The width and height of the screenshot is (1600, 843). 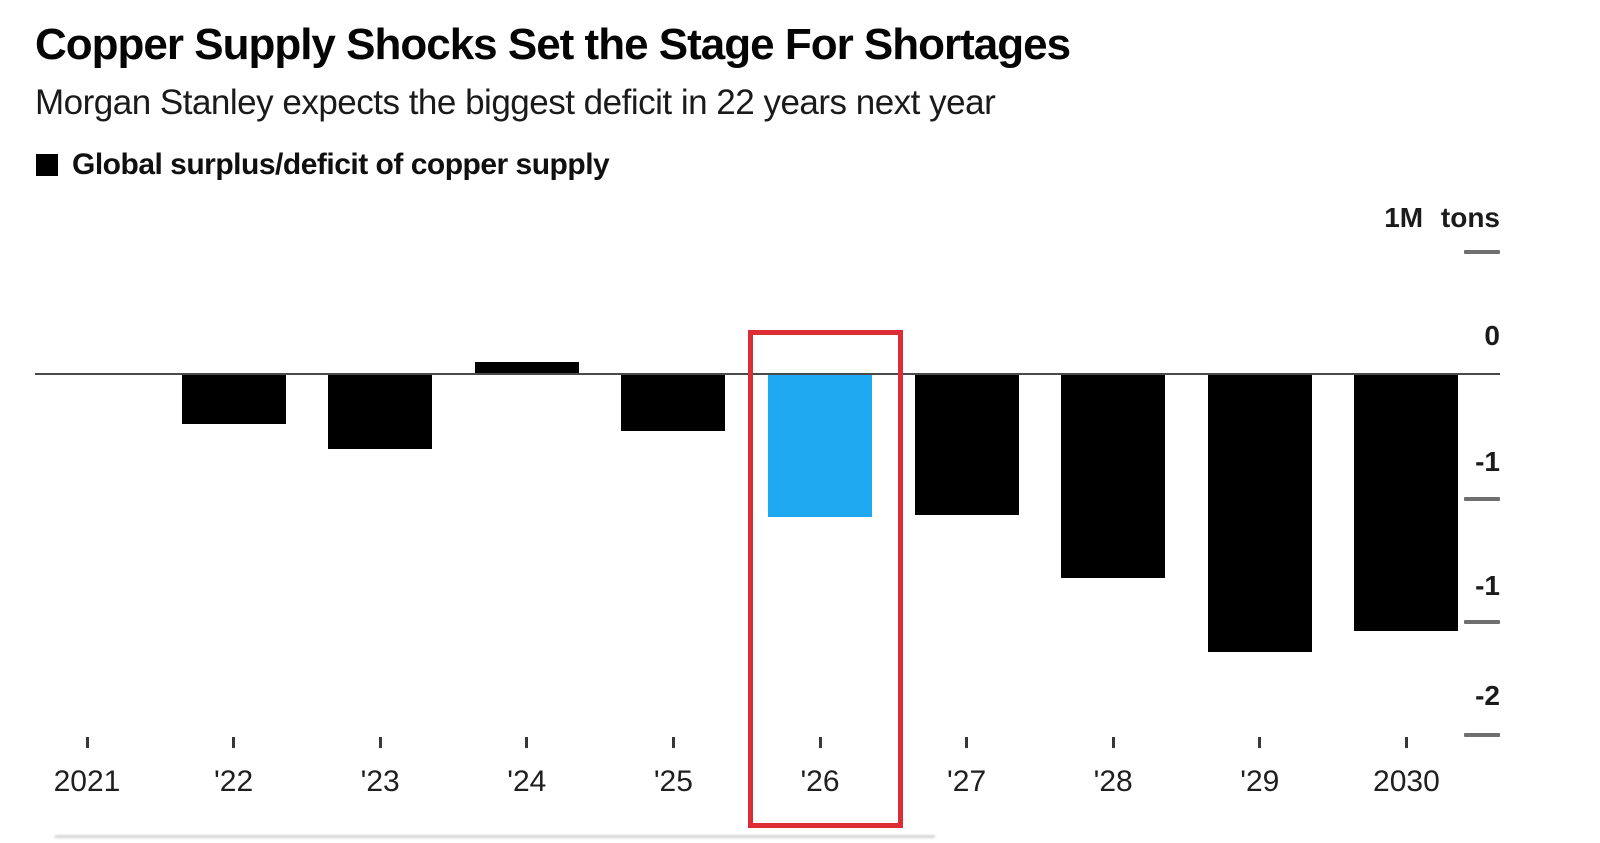 I want to click on x-label-28: '28, so click(x=1113, y=781).